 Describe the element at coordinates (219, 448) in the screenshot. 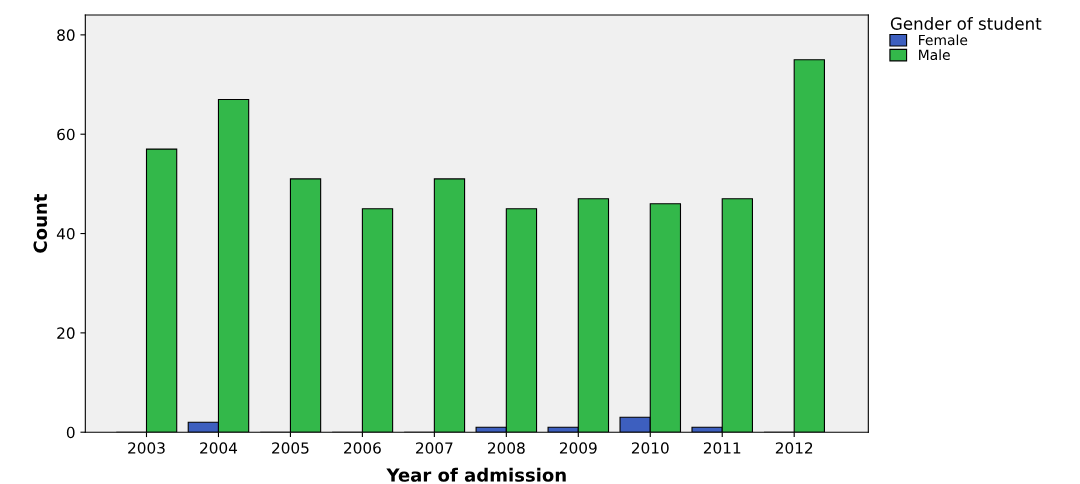

I see `x-tick-label: 2004` at that location.